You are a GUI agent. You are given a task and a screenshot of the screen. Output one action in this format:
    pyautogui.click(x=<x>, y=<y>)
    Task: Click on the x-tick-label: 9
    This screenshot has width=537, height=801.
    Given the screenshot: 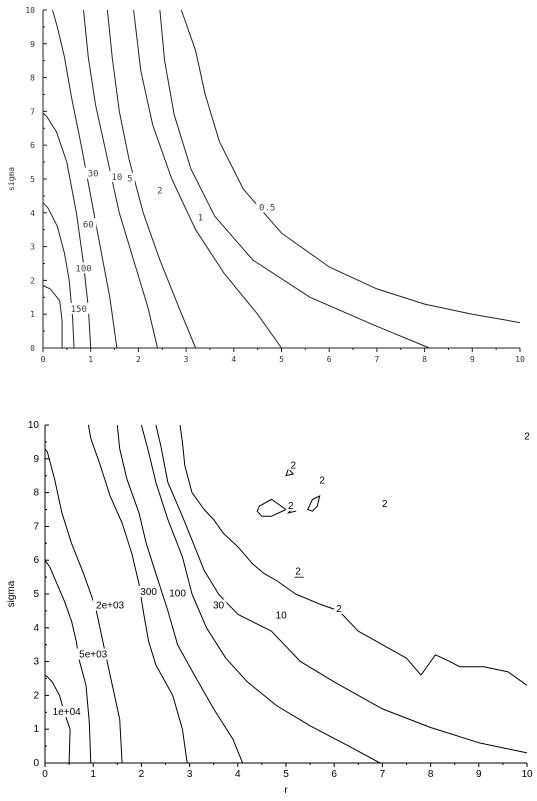 What is the action you would take?
    pyautogui.click(x=479, y=774)
    